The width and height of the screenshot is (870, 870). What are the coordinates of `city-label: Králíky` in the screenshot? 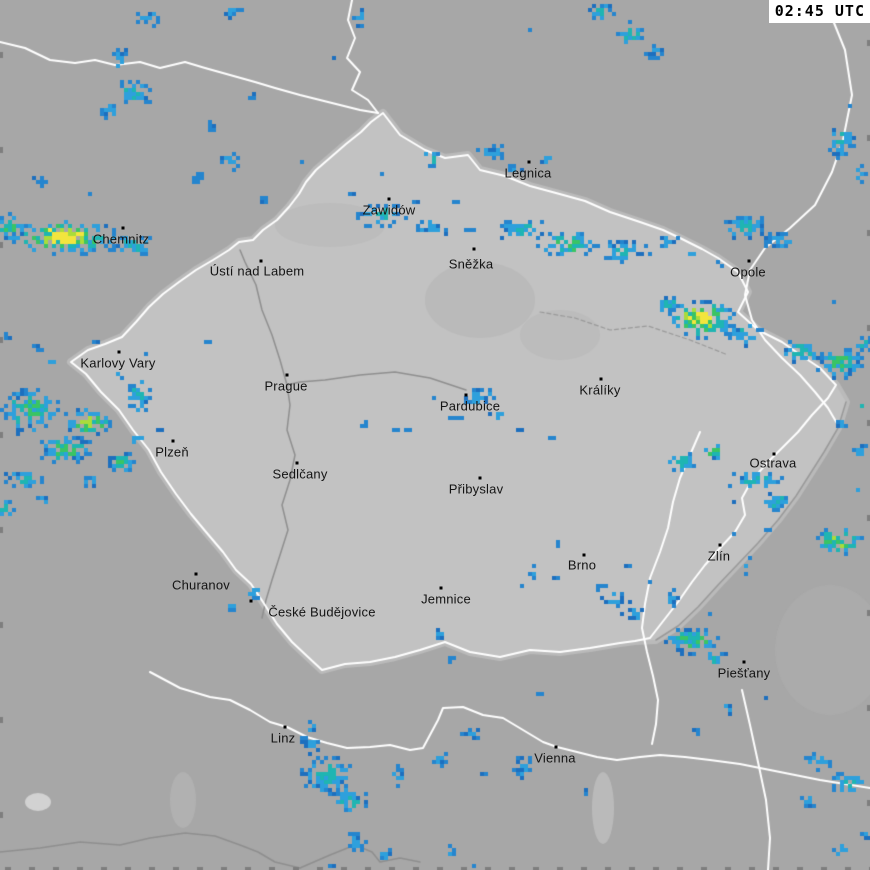 It's located at (600, 390).